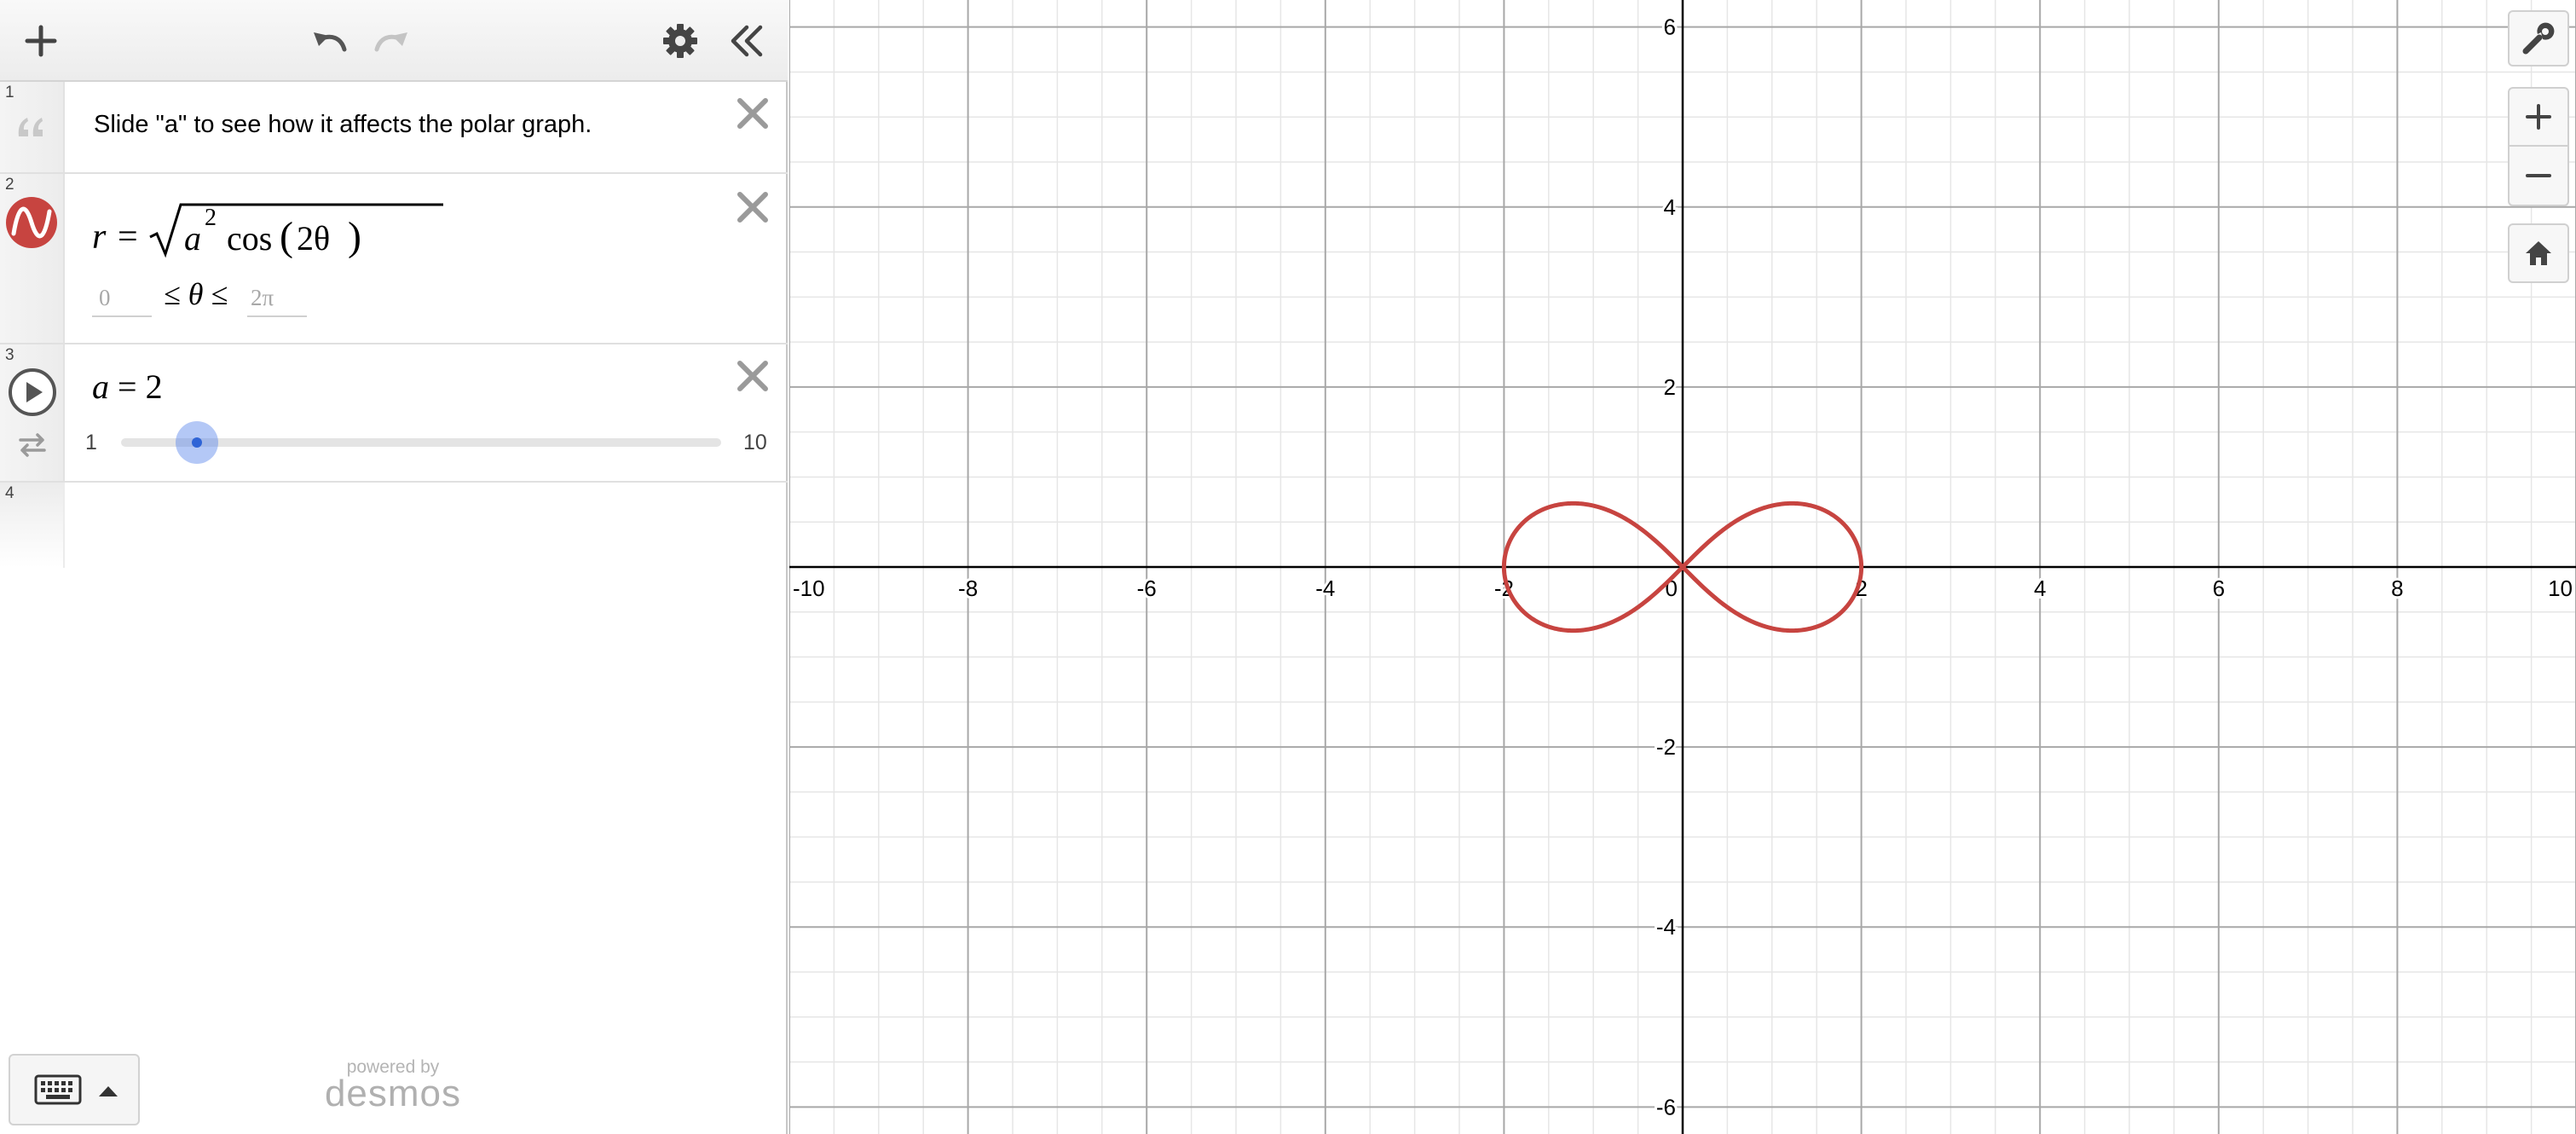 The height and width of the screenshot is (1134, 2576). I want to click on x-tick-label-halo: -6, so click(1147, 589).